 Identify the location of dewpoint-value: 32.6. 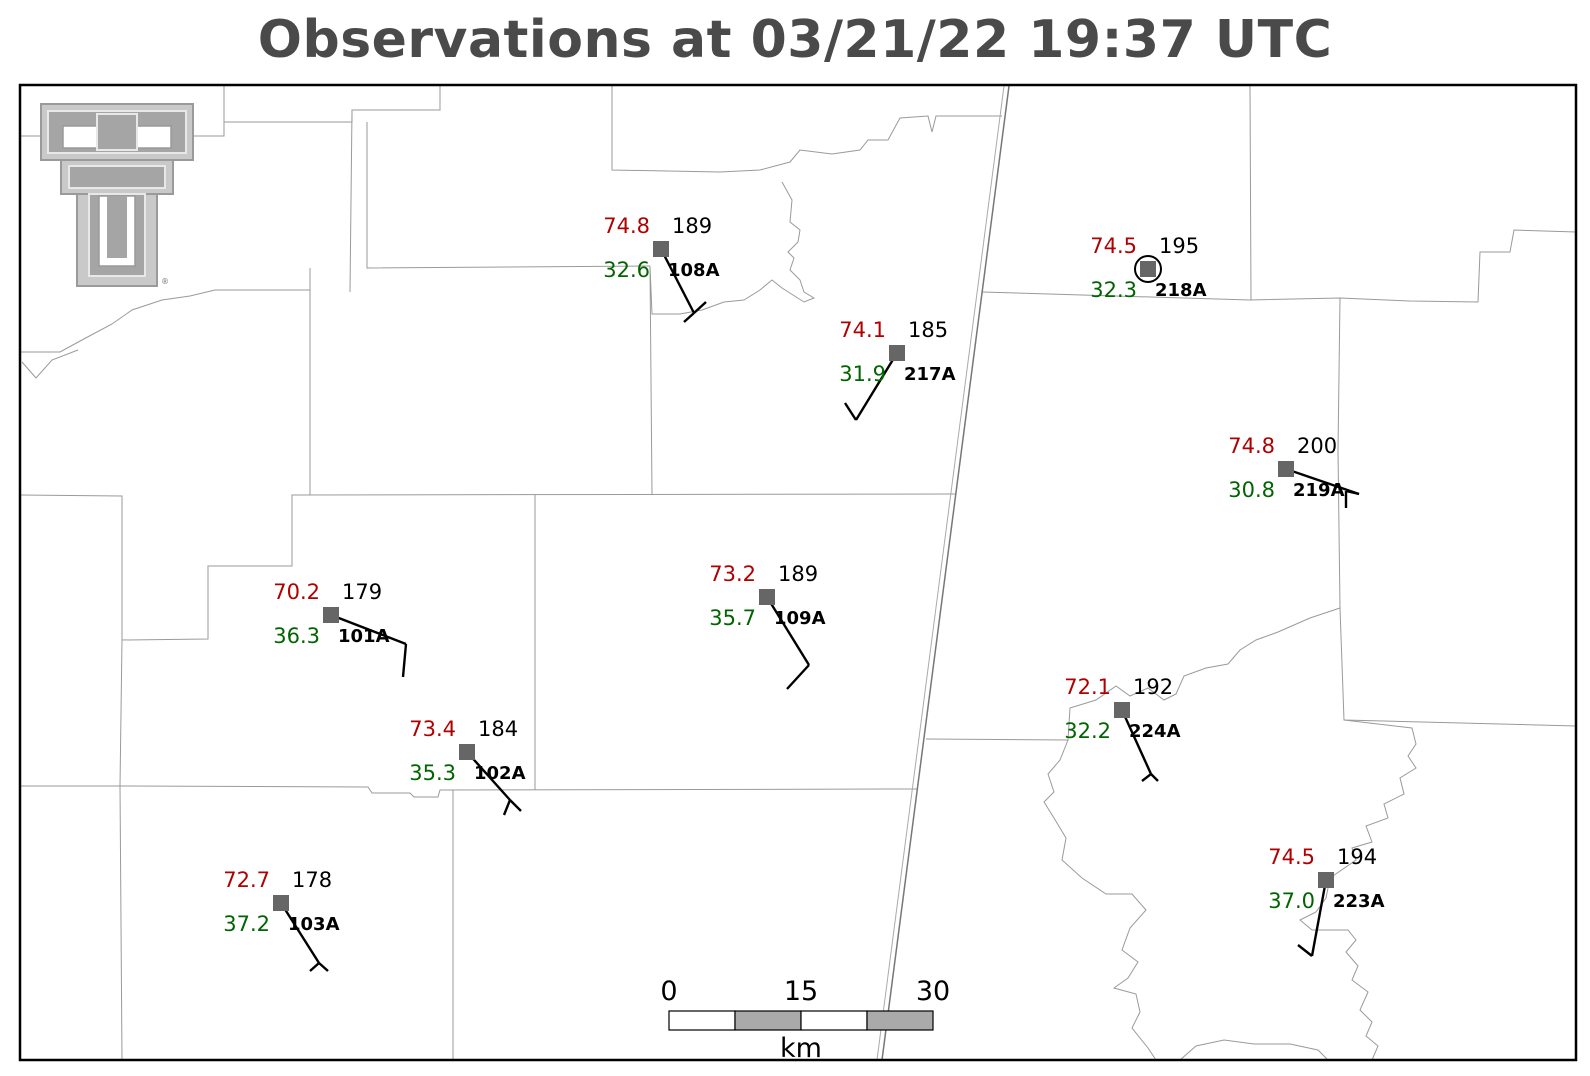
(626, 270).